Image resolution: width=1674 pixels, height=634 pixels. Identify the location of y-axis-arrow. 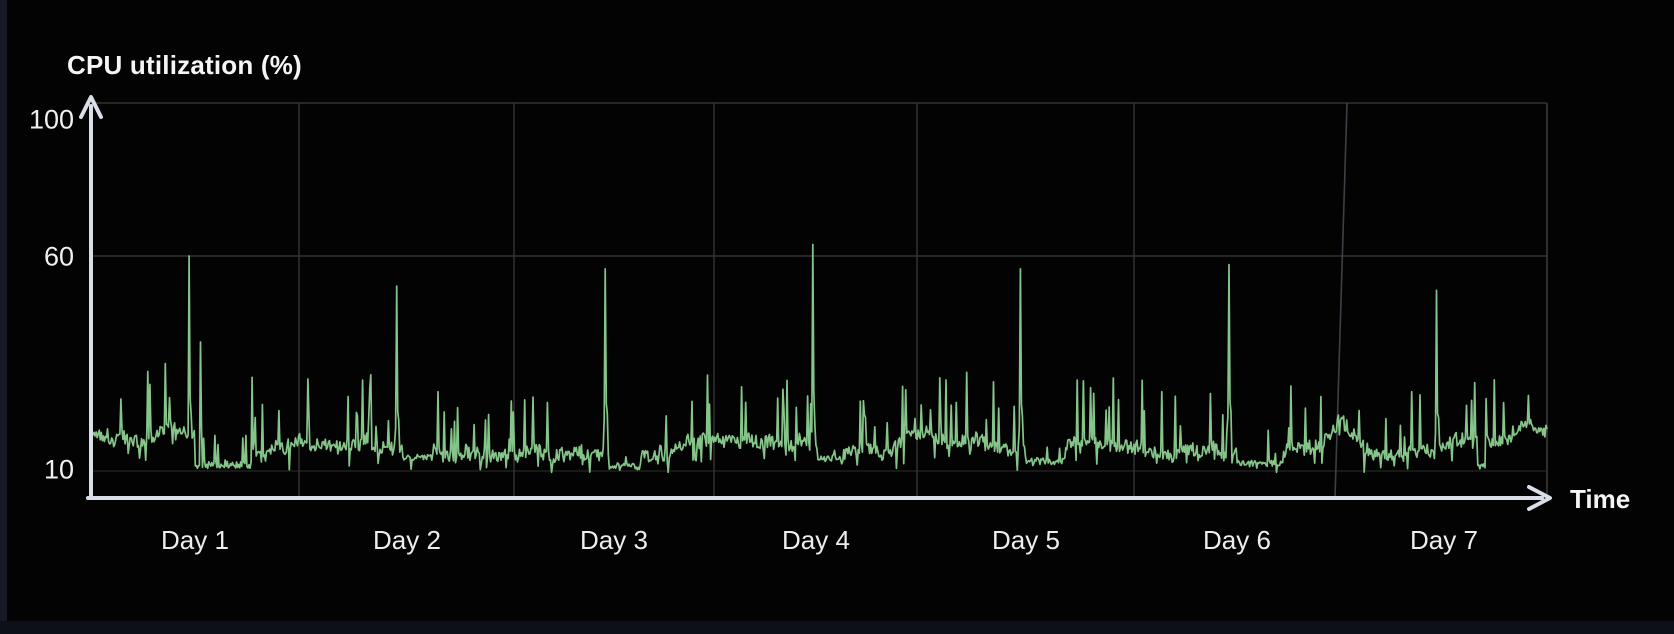
(91, 107).